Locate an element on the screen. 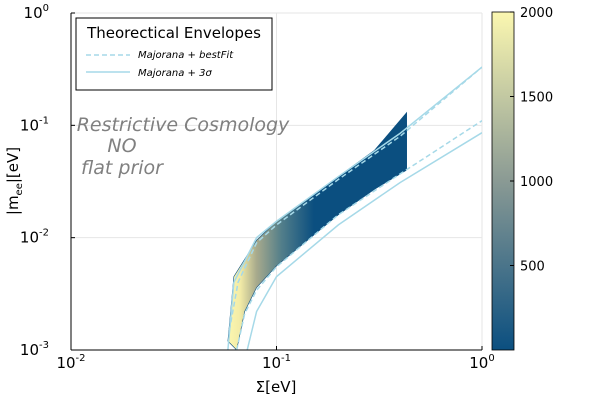 This screenshot has height=400, width=600. colorbar: 500 1000 1500 2000 is located at coordinates (522, 178).